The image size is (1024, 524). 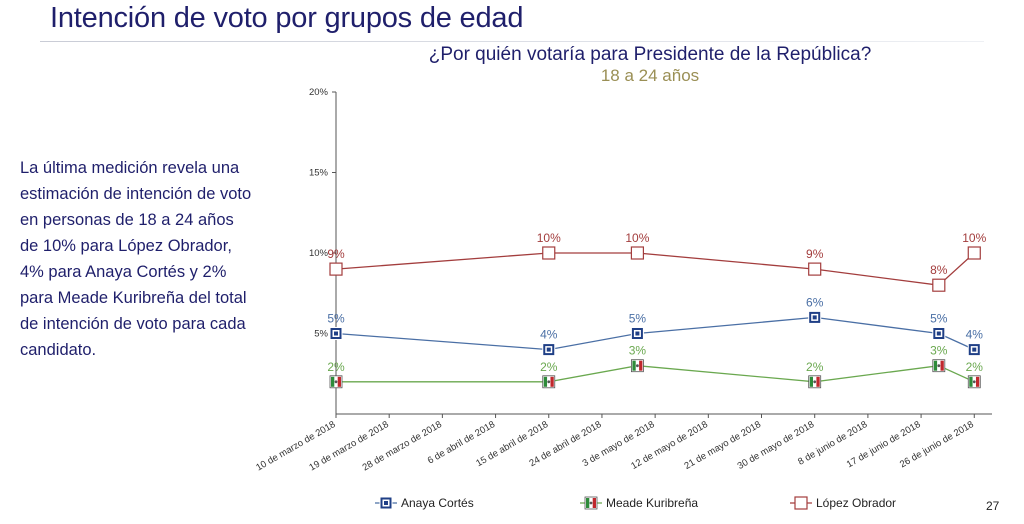 What do you see at coordinates (319, 253) in the screenshot?
I see `y-tick-label: 10%` at bounding box center [319, 253].